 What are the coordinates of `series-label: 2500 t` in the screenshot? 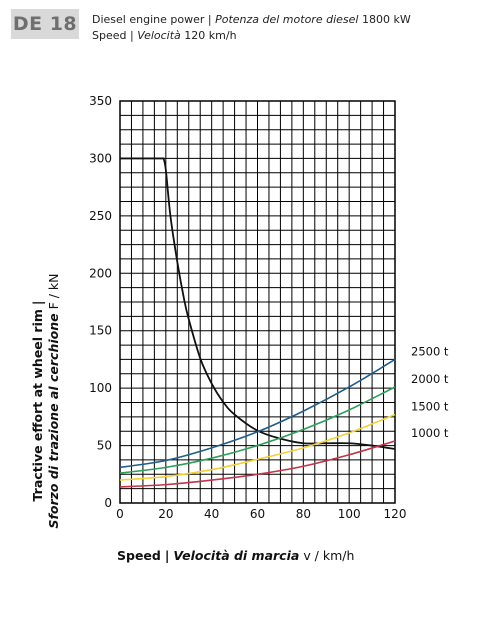 It's located at (430, 351).